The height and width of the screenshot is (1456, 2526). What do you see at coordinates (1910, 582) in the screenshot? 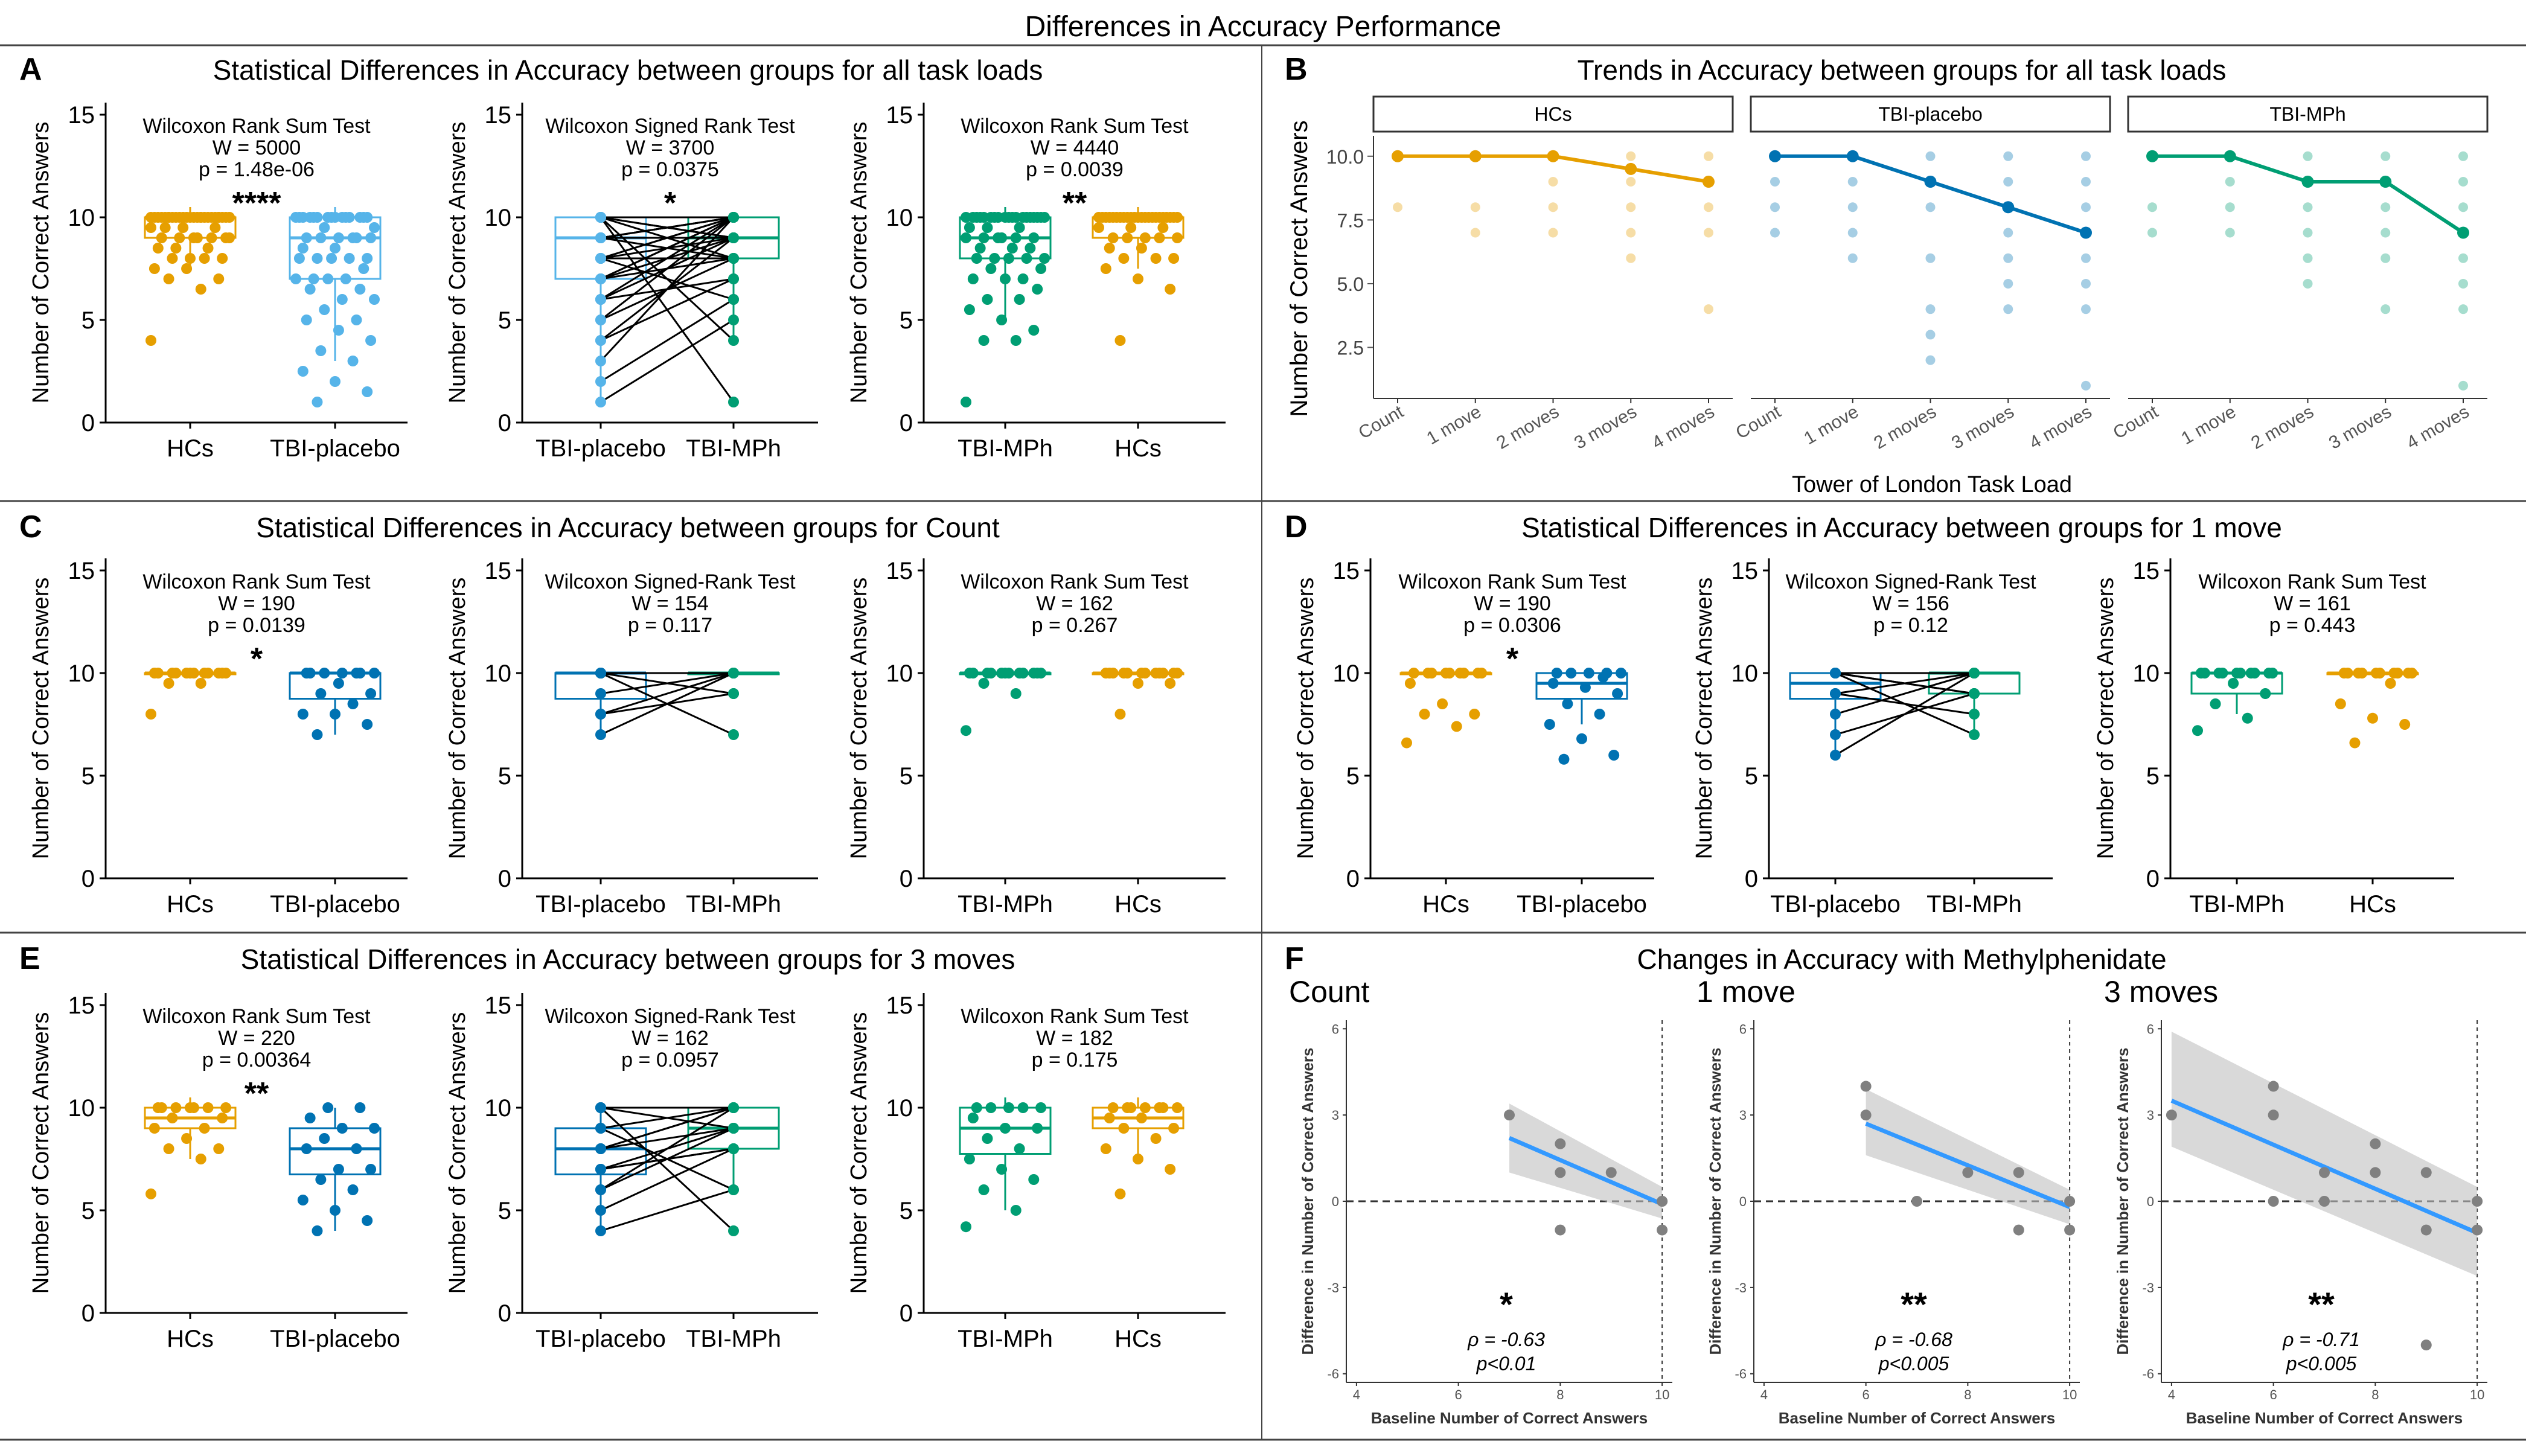
I see `test-name: Wilcoxon Signed-Rank Test` at bounding box center [1910, 582].